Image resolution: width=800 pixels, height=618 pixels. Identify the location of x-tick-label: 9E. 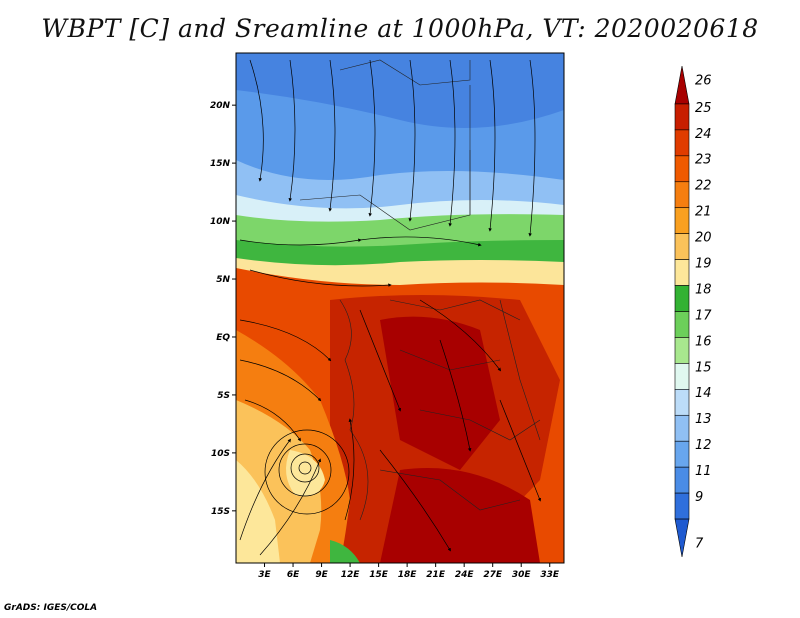
(321, 575).